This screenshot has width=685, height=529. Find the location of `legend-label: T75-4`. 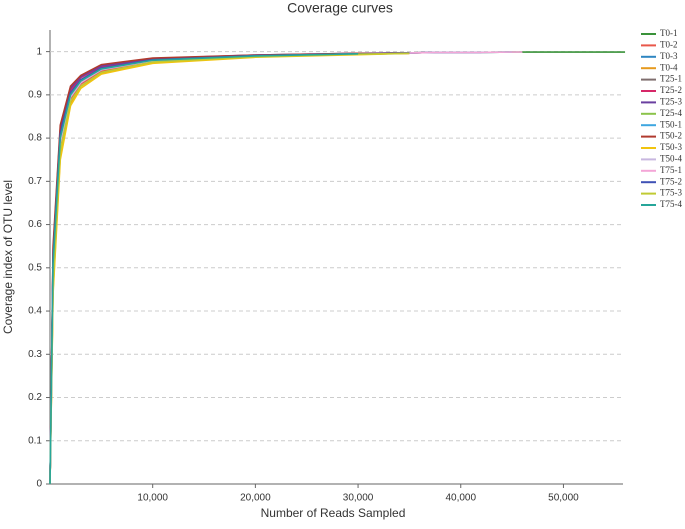

legend-label: T75-4 is located at coordinates (671, 204).